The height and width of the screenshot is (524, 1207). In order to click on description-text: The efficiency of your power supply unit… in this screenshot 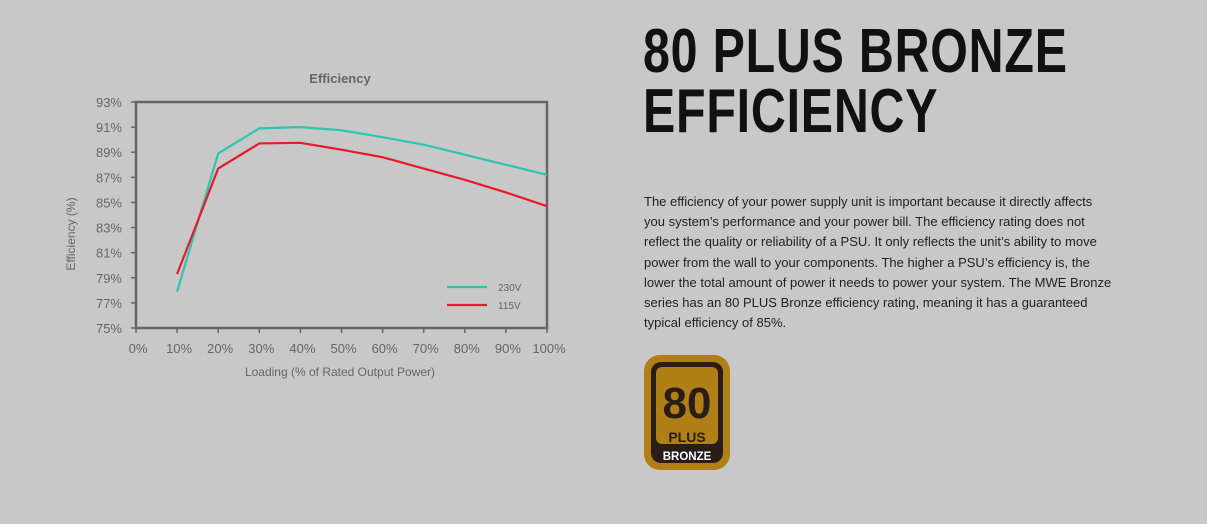, I will do `click(878, 262)`.